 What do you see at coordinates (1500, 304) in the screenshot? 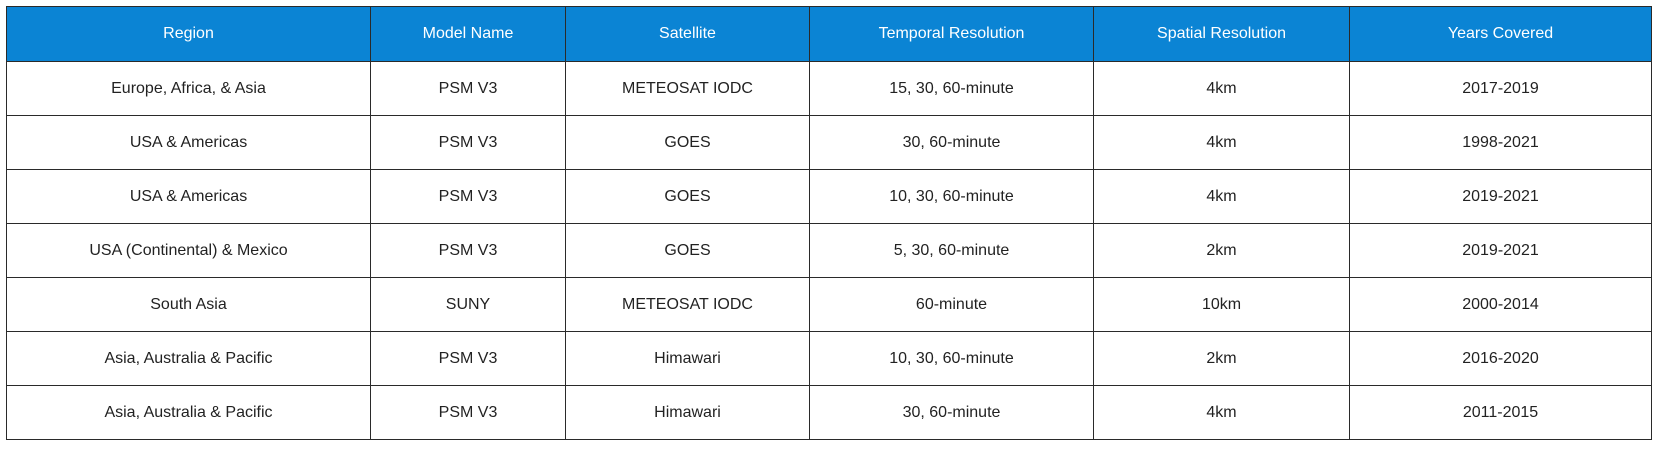
I see `cell-years-covered: 2000-2014` at bounding box center [1500, 304].